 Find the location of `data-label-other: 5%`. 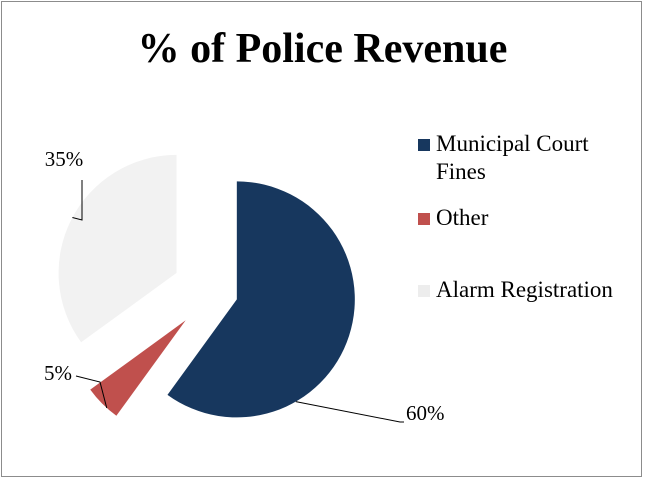

data-label-other: 5% is located at coordinates (58, 373).